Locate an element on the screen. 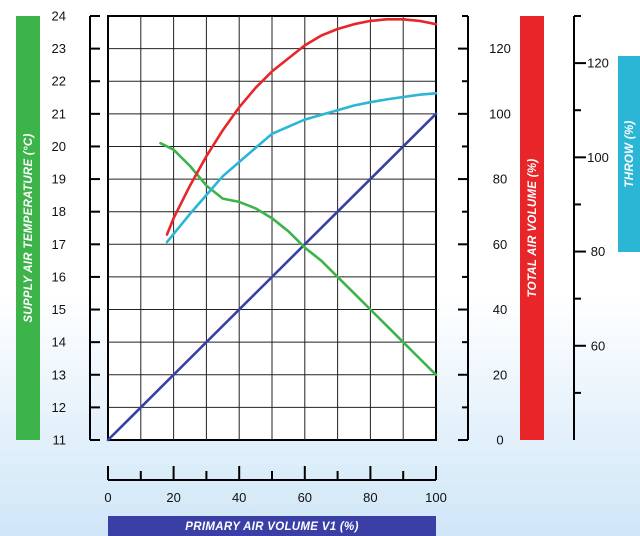  y-right1-label: TOTAL AIR VOLUME (%) is located at coordinates (533, 227).